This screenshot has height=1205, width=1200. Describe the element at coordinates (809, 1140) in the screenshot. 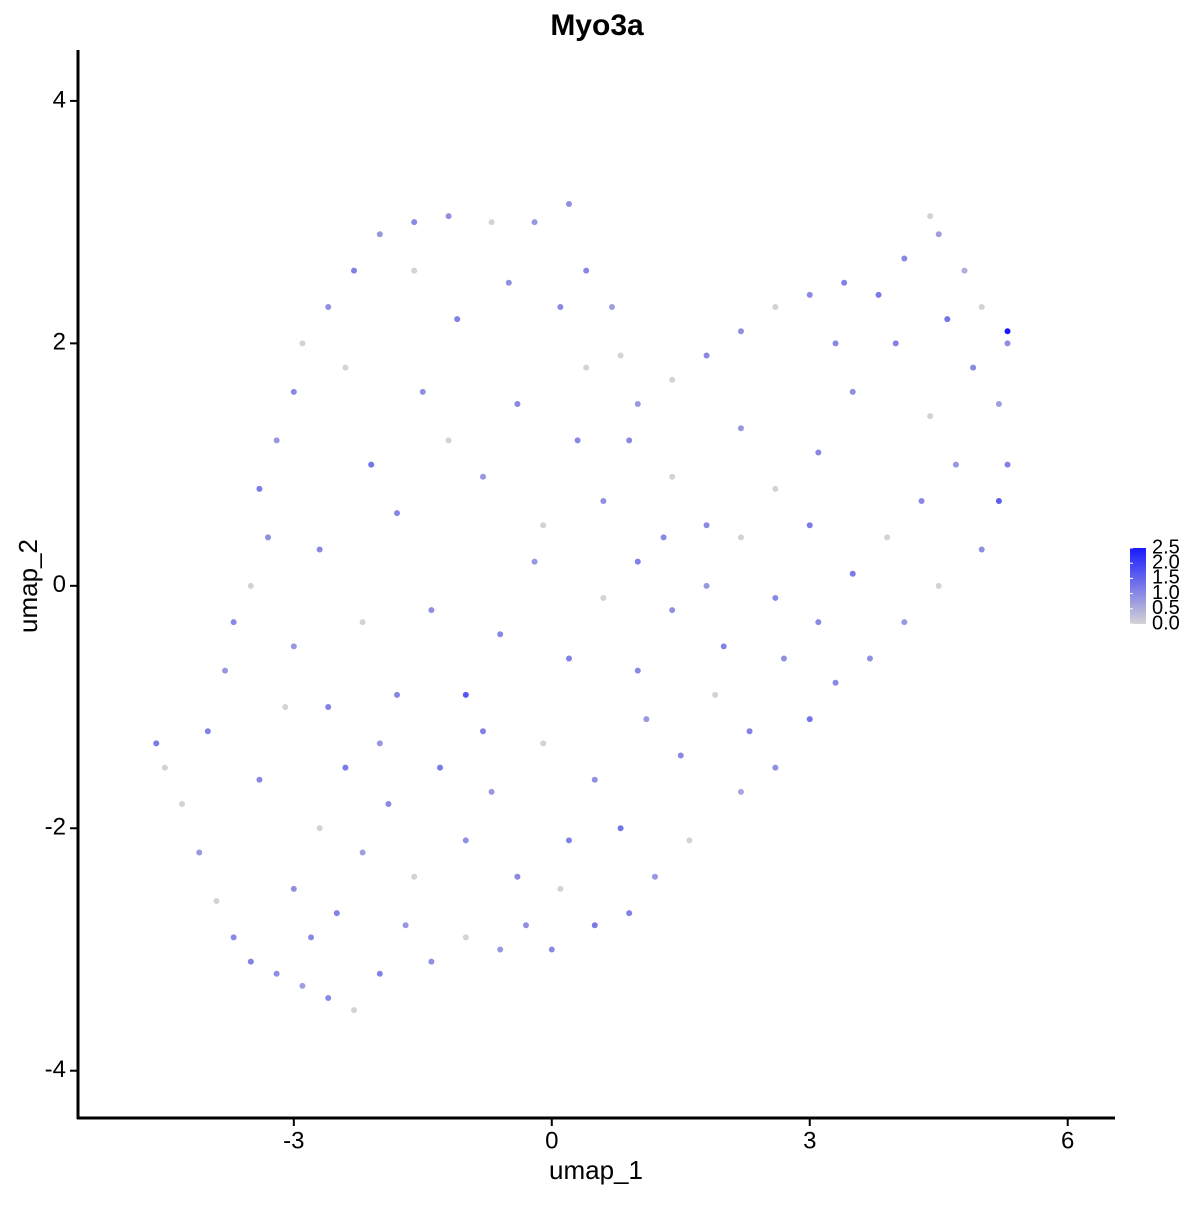

I see `x-tick-label: 3` at that location.